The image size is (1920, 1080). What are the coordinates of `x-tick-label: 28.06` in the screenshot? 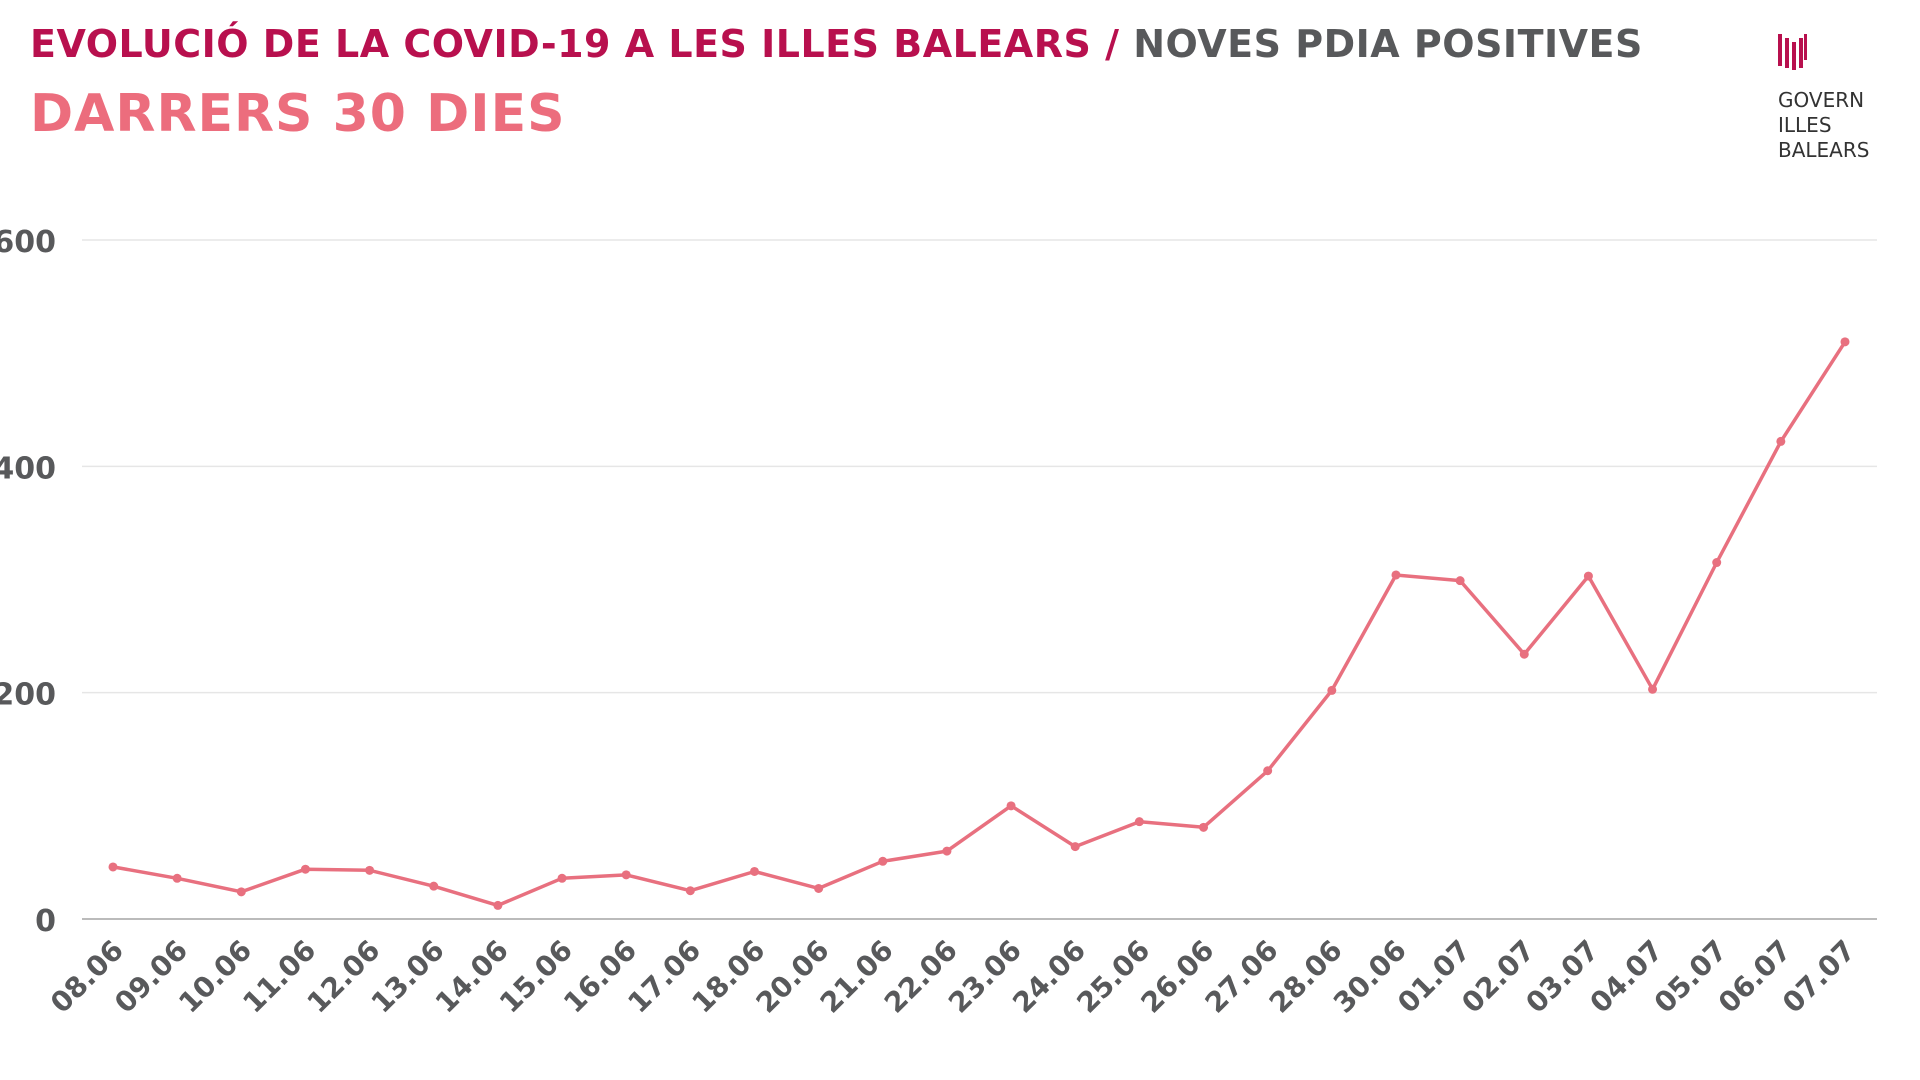 It's located at (1306, 977).